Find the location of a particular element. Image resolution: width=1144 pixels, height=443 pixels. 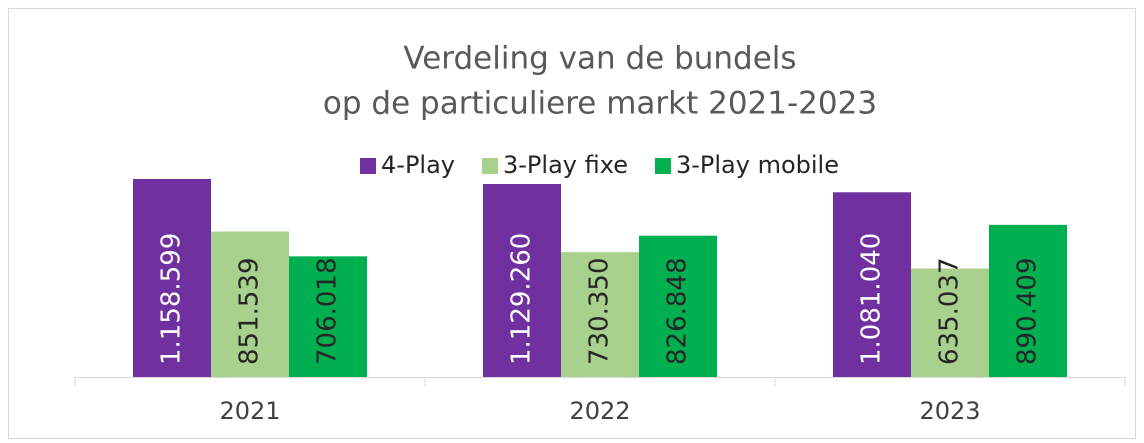

chart-title: op de particuliere markt 2021-2023 is located at coordinates (600, 104).